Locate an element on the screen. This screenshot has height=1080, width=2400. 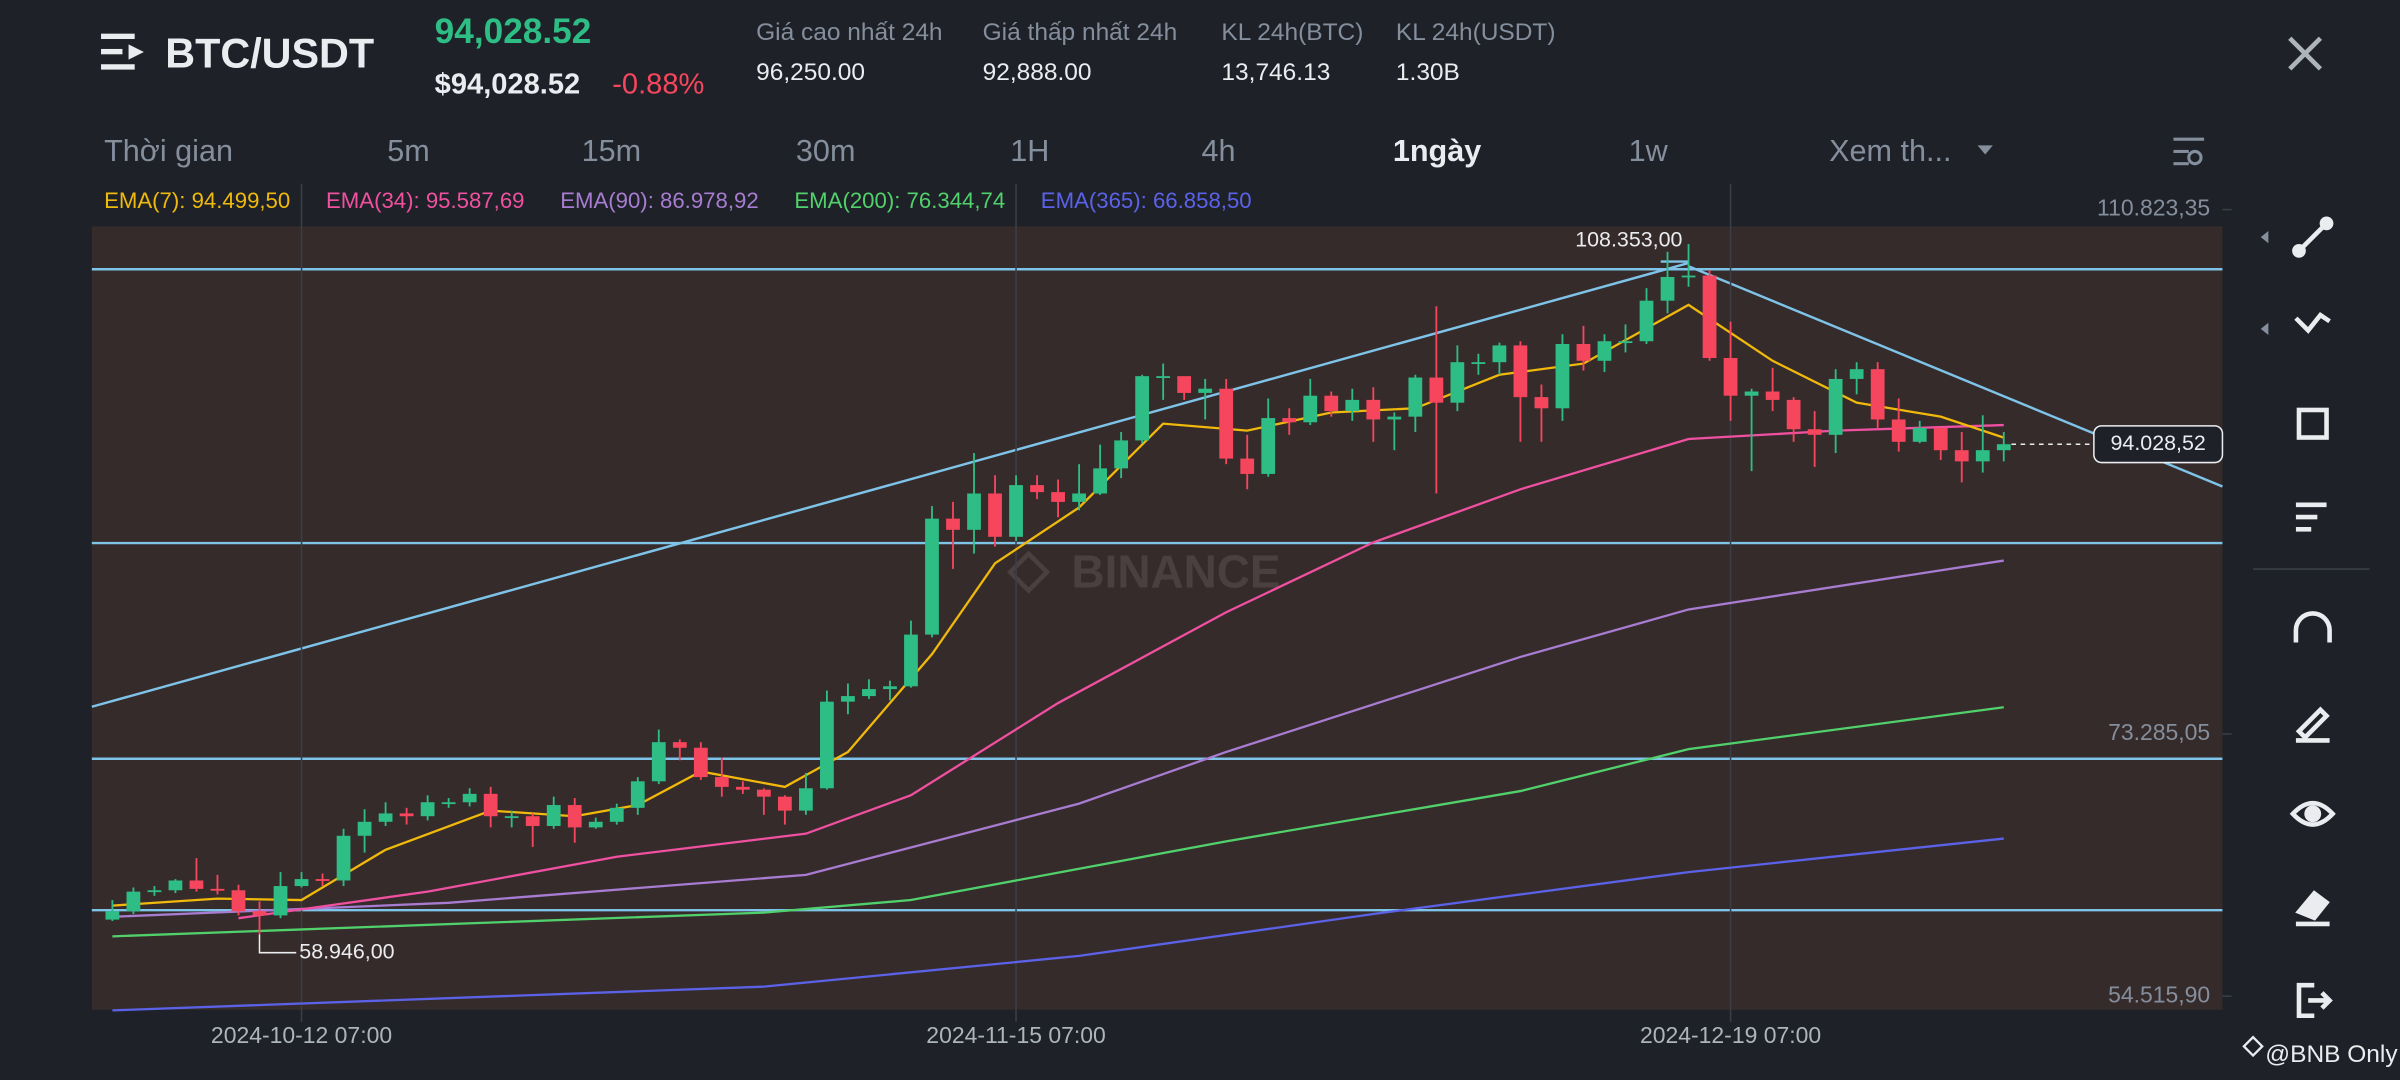
stat-value: 13,746.13 is located at coordinates (1275, 72).